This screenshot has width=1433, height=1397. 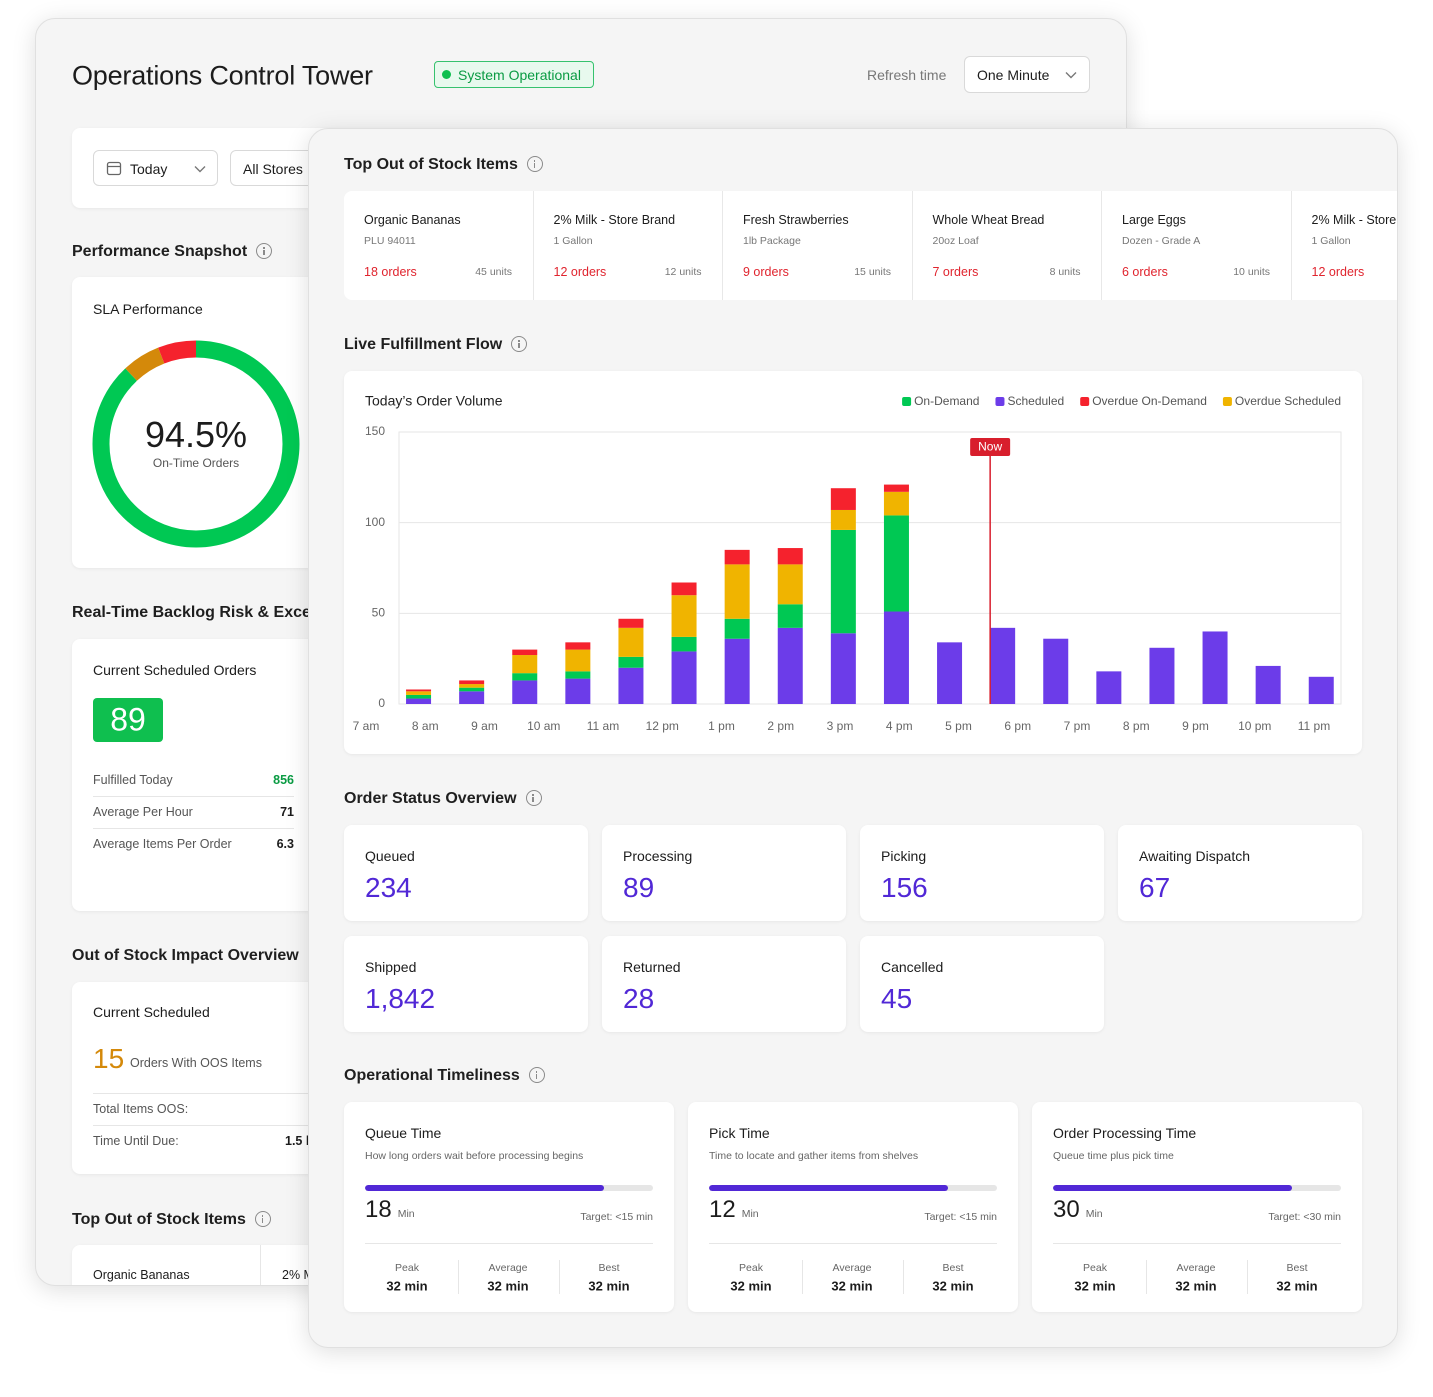 I want to click on status-label: Cancelled, so click(x=912, y=967).